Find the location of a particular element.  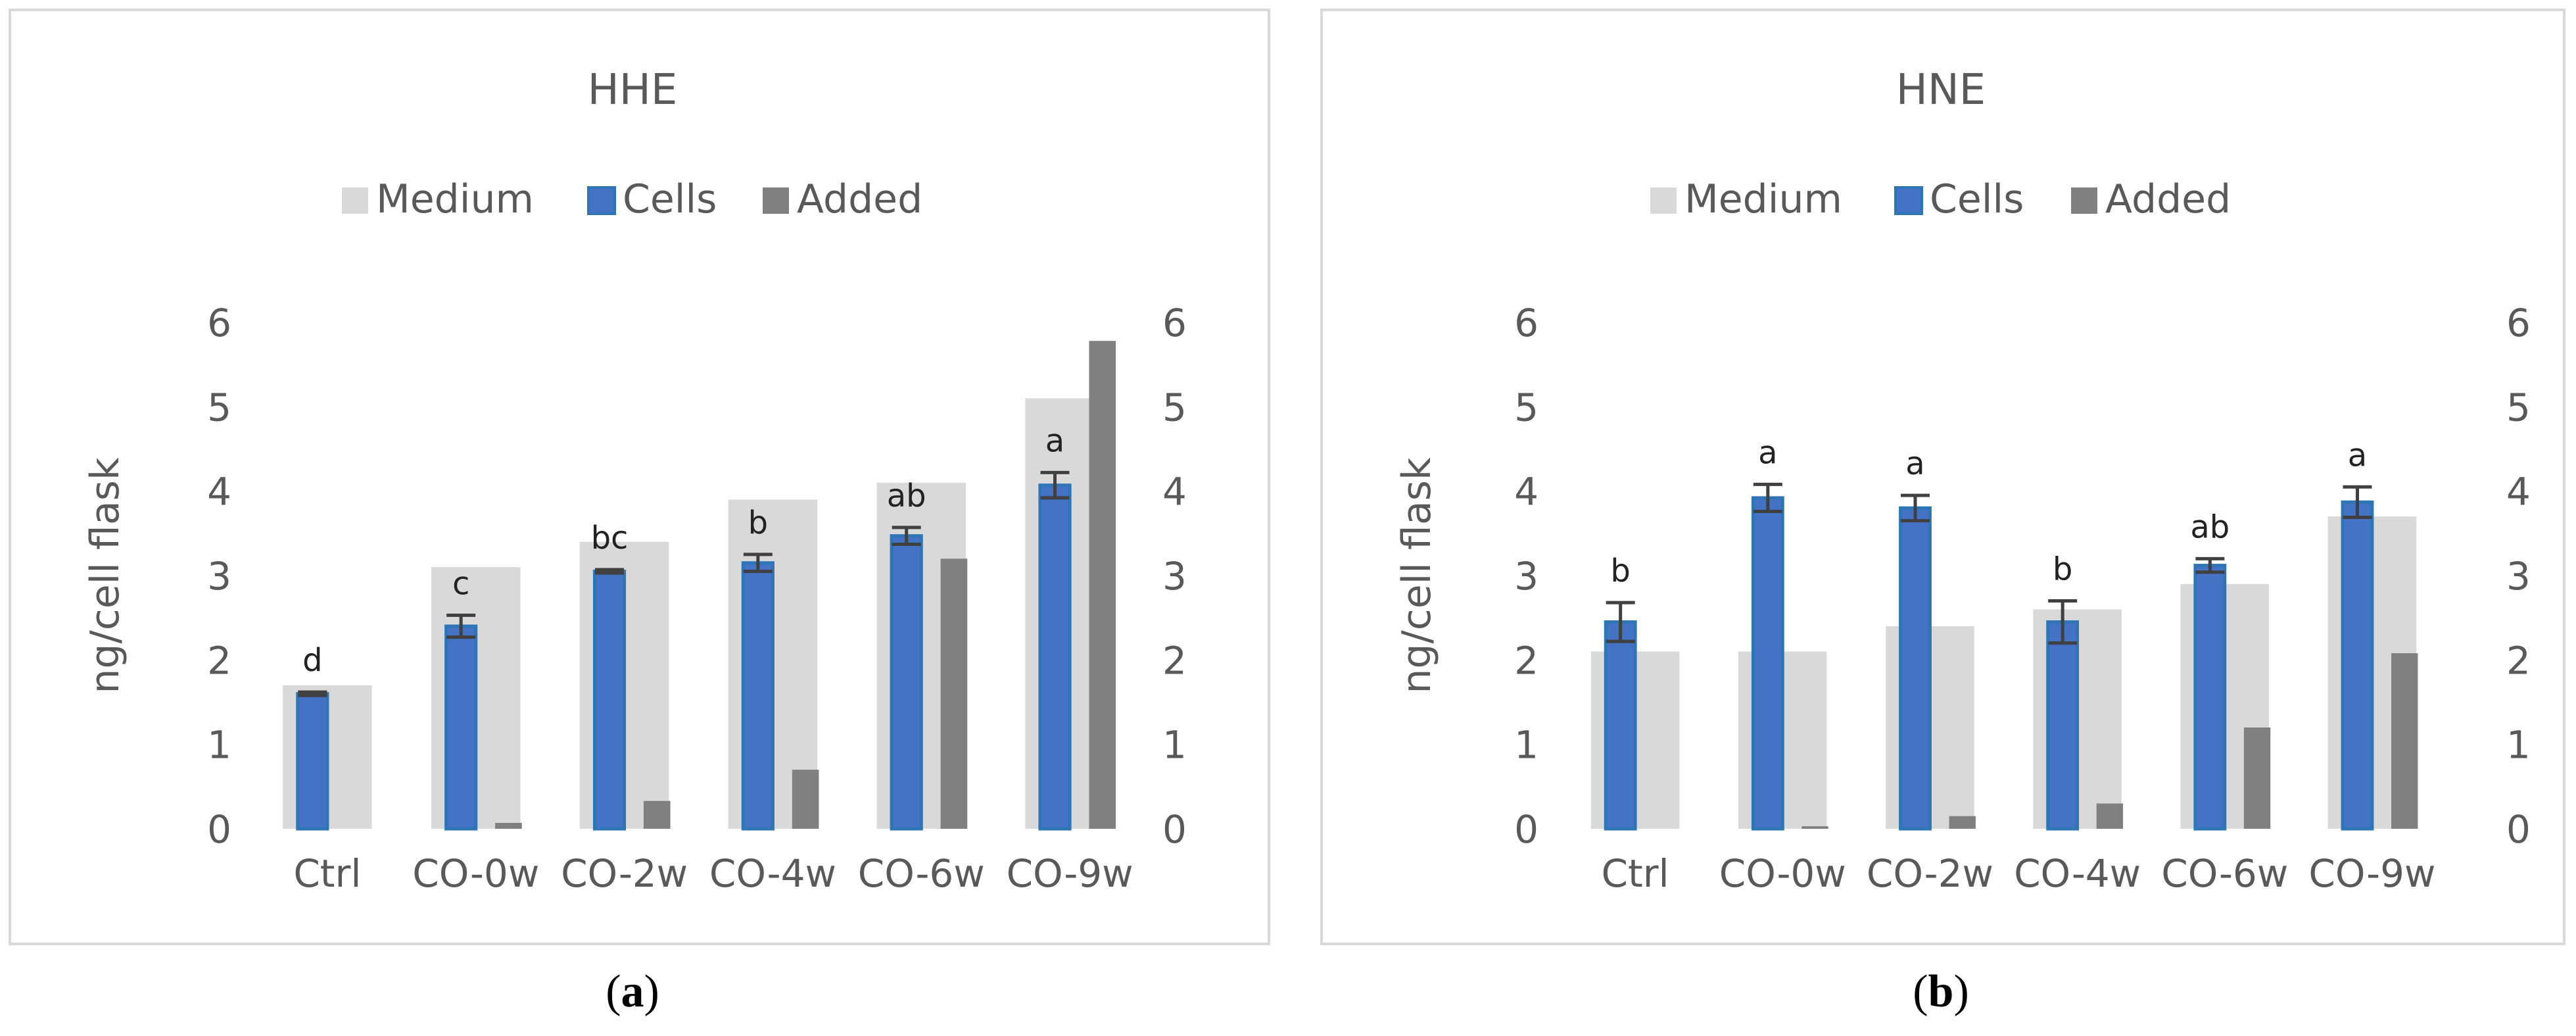

panel-caption: (b) is located at coordinates (1941, 991).